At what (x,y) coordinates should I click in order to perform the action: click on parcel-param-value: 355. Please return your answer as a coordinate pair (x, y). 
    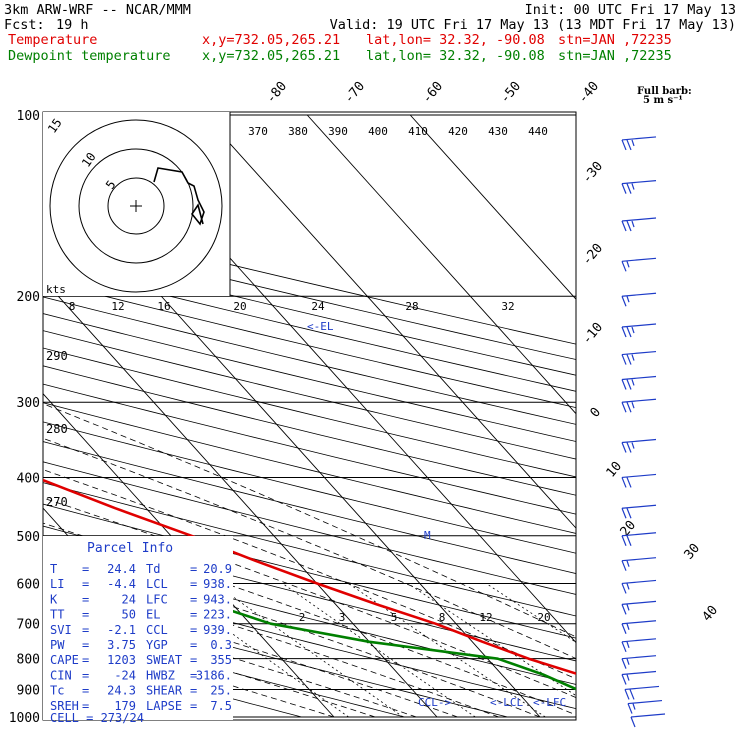
    Looking at the image, I should click on (221, 660).